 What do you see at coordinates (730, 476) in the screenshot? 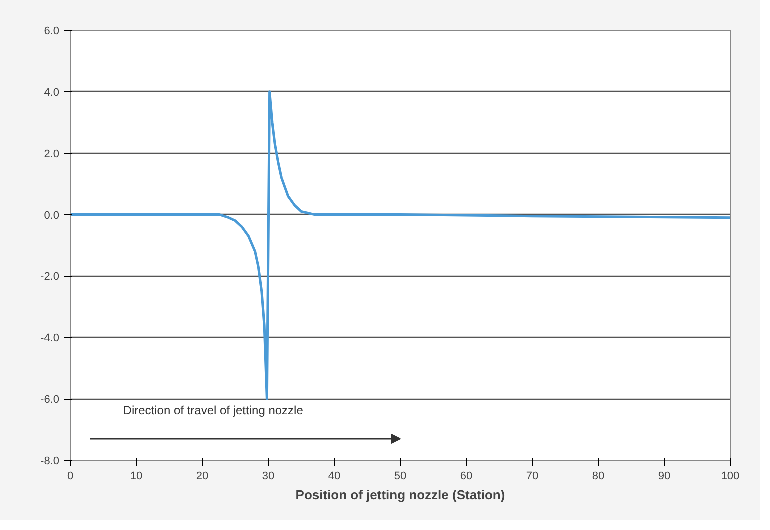
I see `x-tick-label: 100` at bounding box center [730, 476].